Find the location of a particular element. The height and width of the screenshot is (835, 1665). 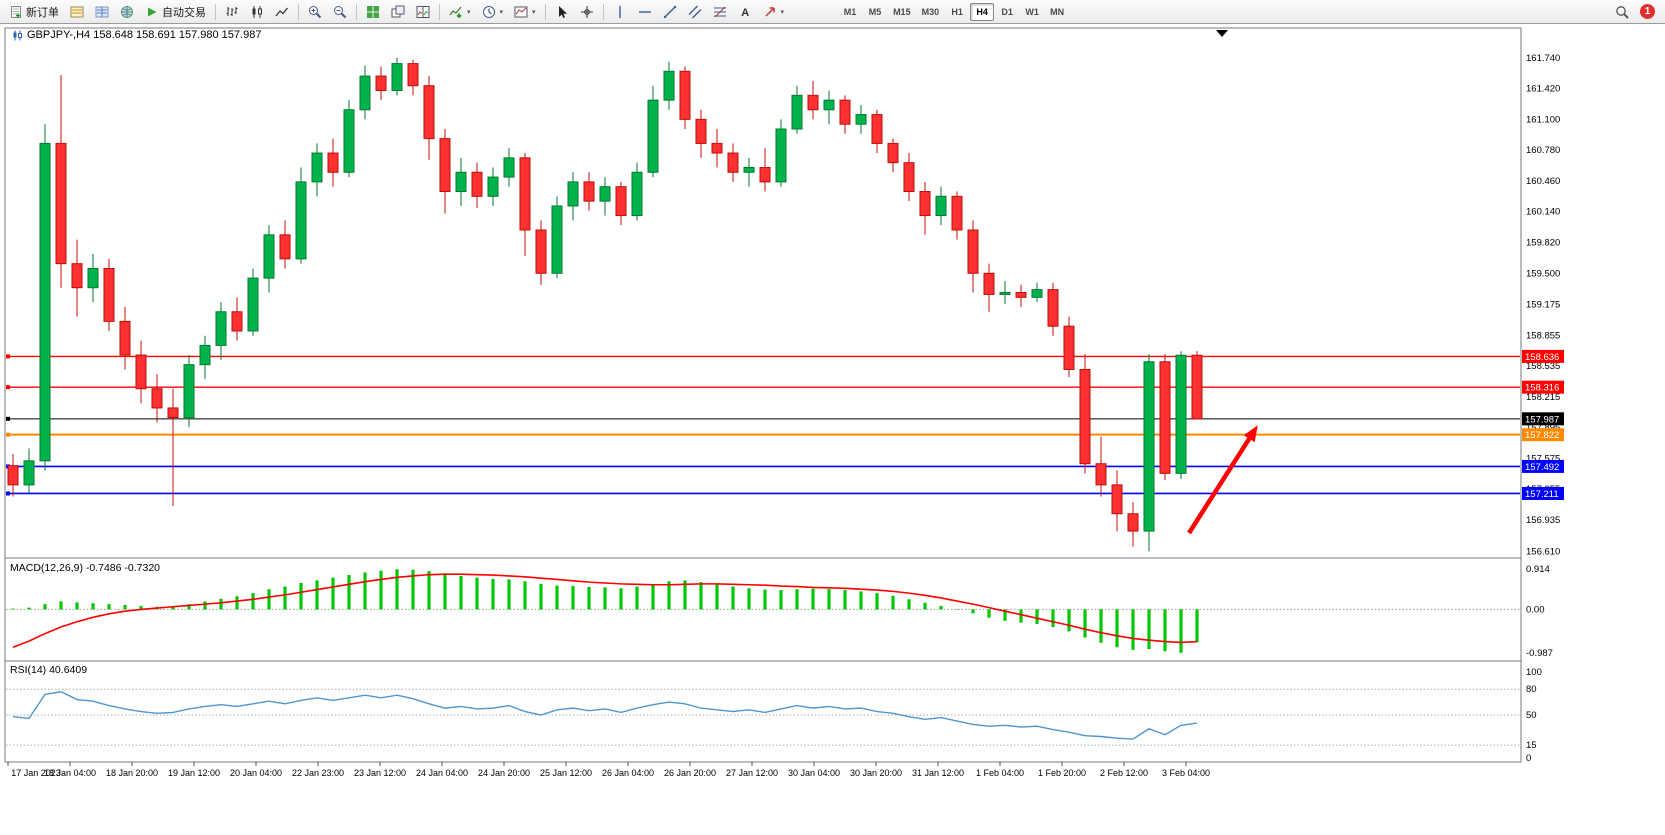

bar-chart-button is located at coordinates (232, 12).